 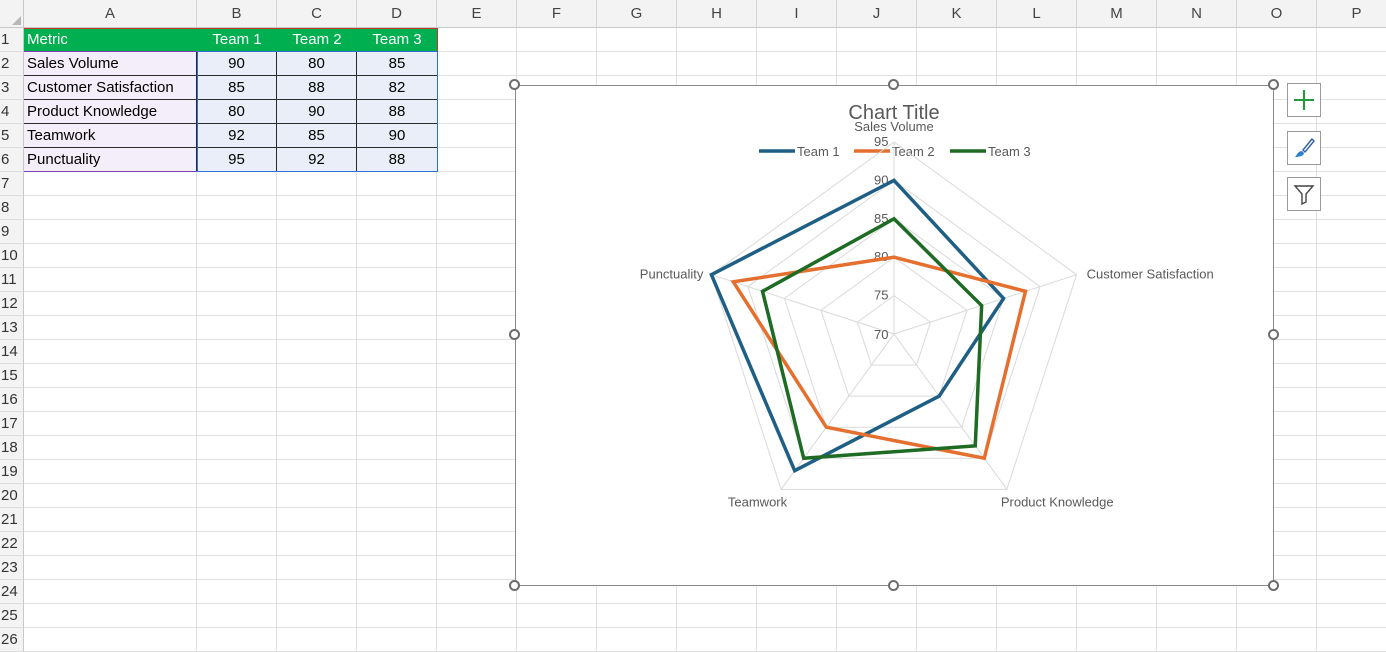 What do you see at coordinates (797, 14) in the screenshot?
I see `column-header-i: I` at bounding box center [797, 14].